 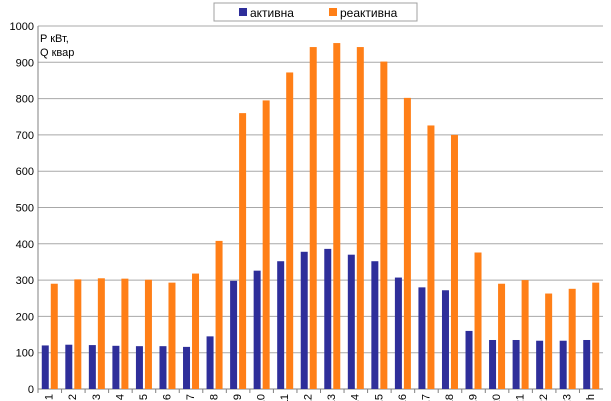 What do you see at coordinates (25, 317) in the screenshot?
I see `y-tick-label: 200` at bounding box center [25, 317].